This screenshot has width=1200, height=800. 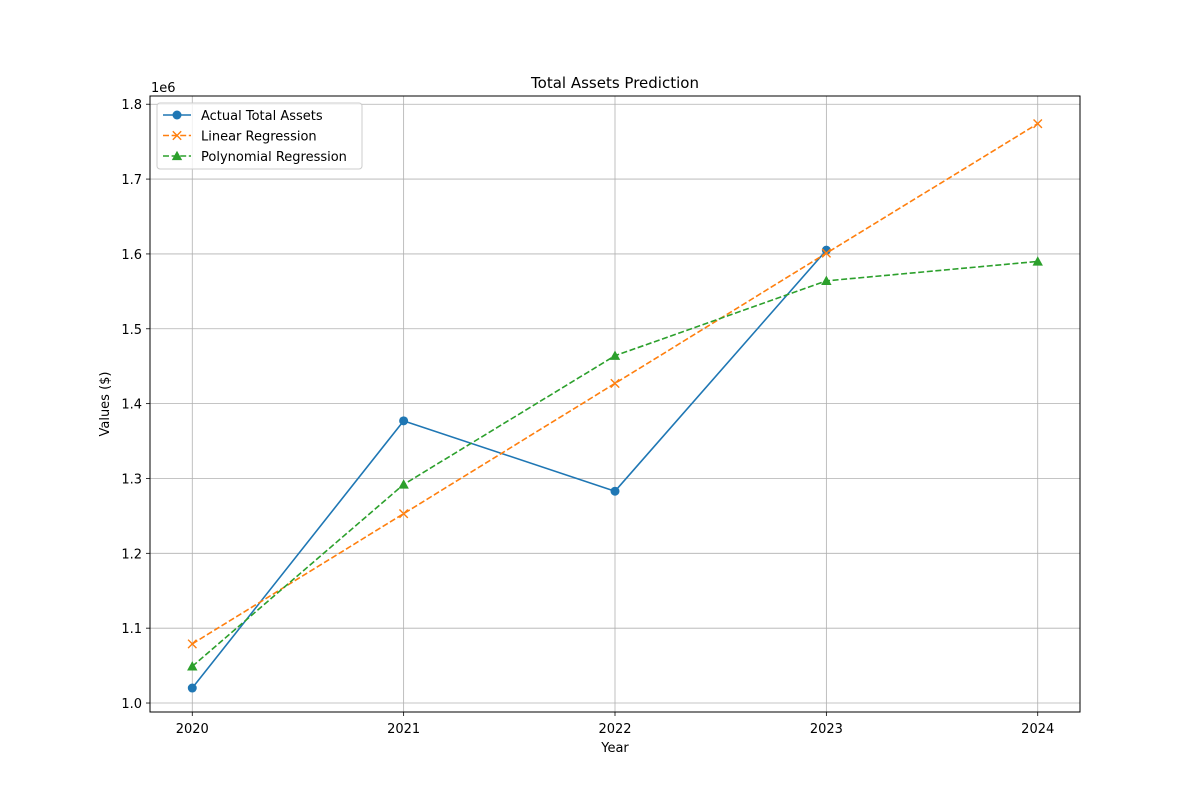 I want to click on y-tick-label: 1.1, so click(x=131, y=629).